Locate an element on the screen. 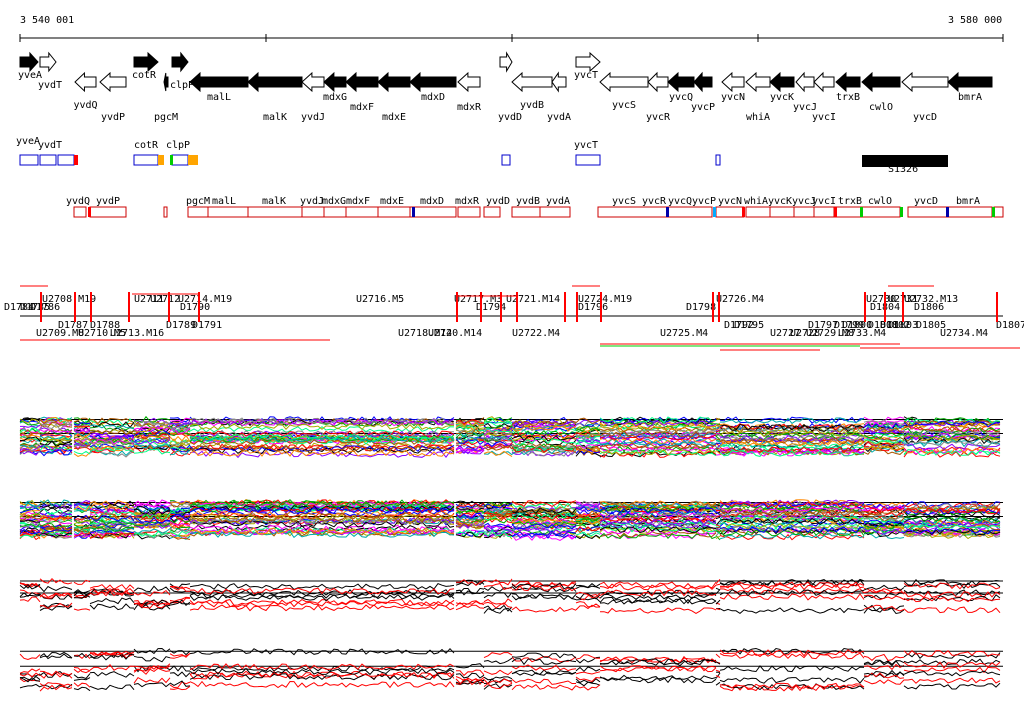 Image resolution: width=1024 pixels, height=714 pixels. gene-label-yvdT: yvdT is located at coordinates (50, 85).